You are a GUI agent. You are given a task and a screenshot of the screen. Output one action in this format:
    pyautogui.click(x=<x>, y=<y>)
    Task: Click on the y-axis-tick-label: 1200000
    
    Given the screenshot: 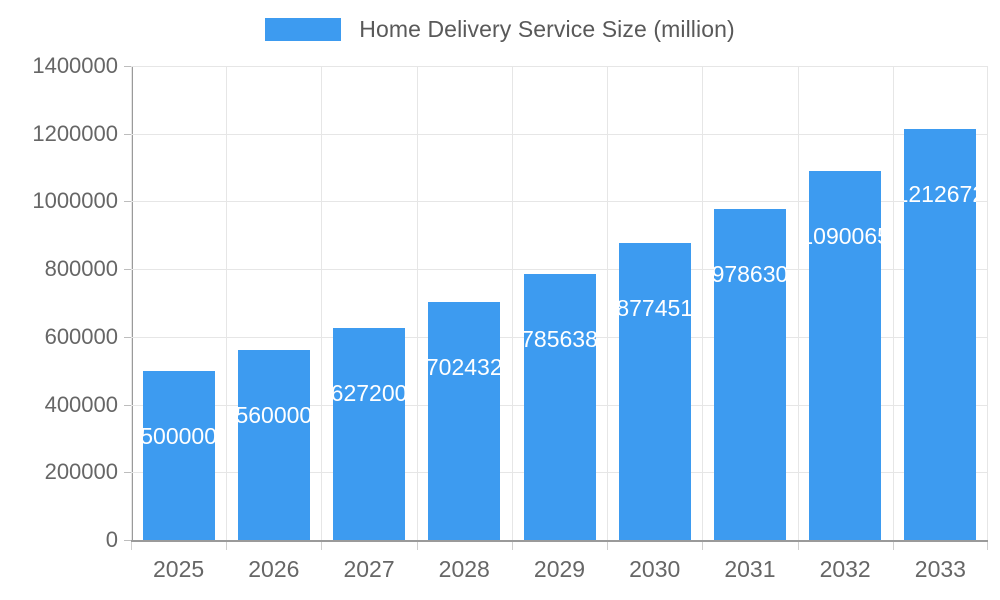 What is the action you would take?
    pyautogui.click(x=75, y=133)
    